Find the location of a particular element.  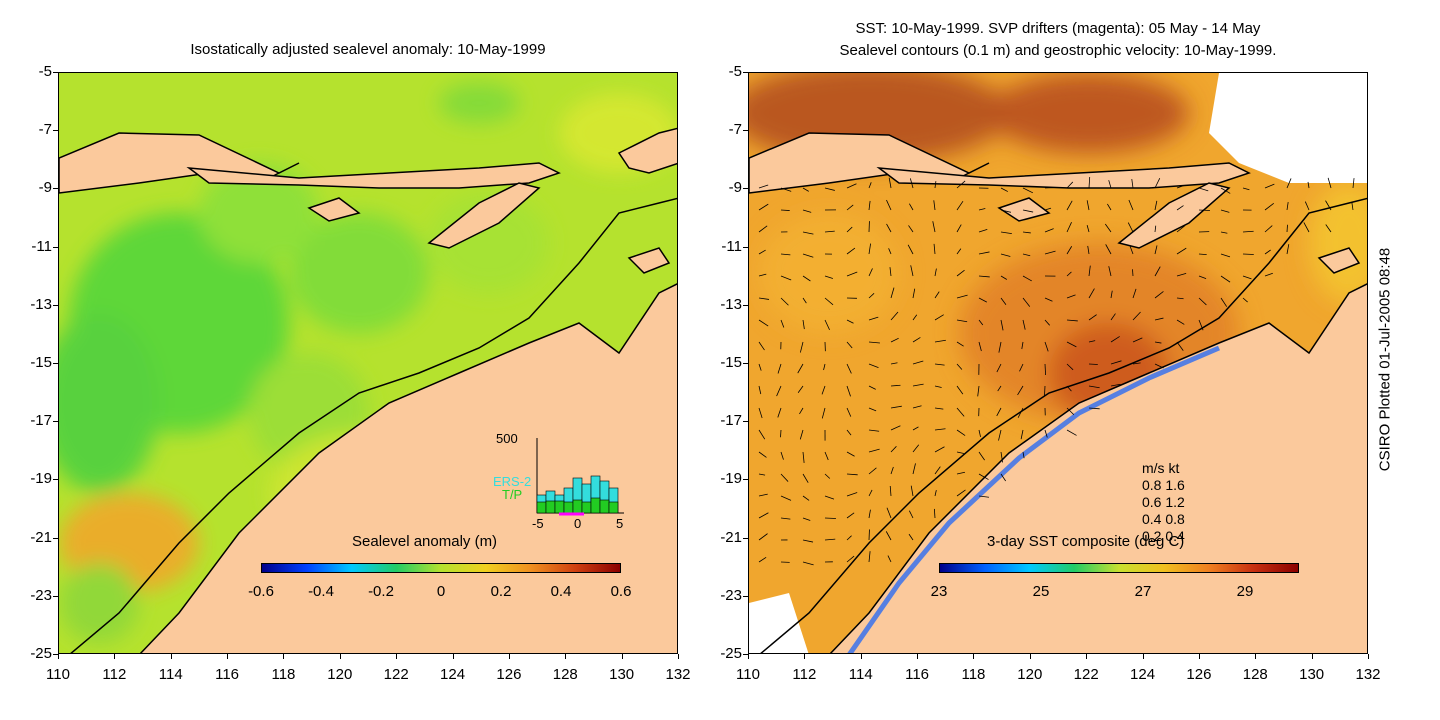

y-tick-label: -9 is located at coordinates (735, 188).